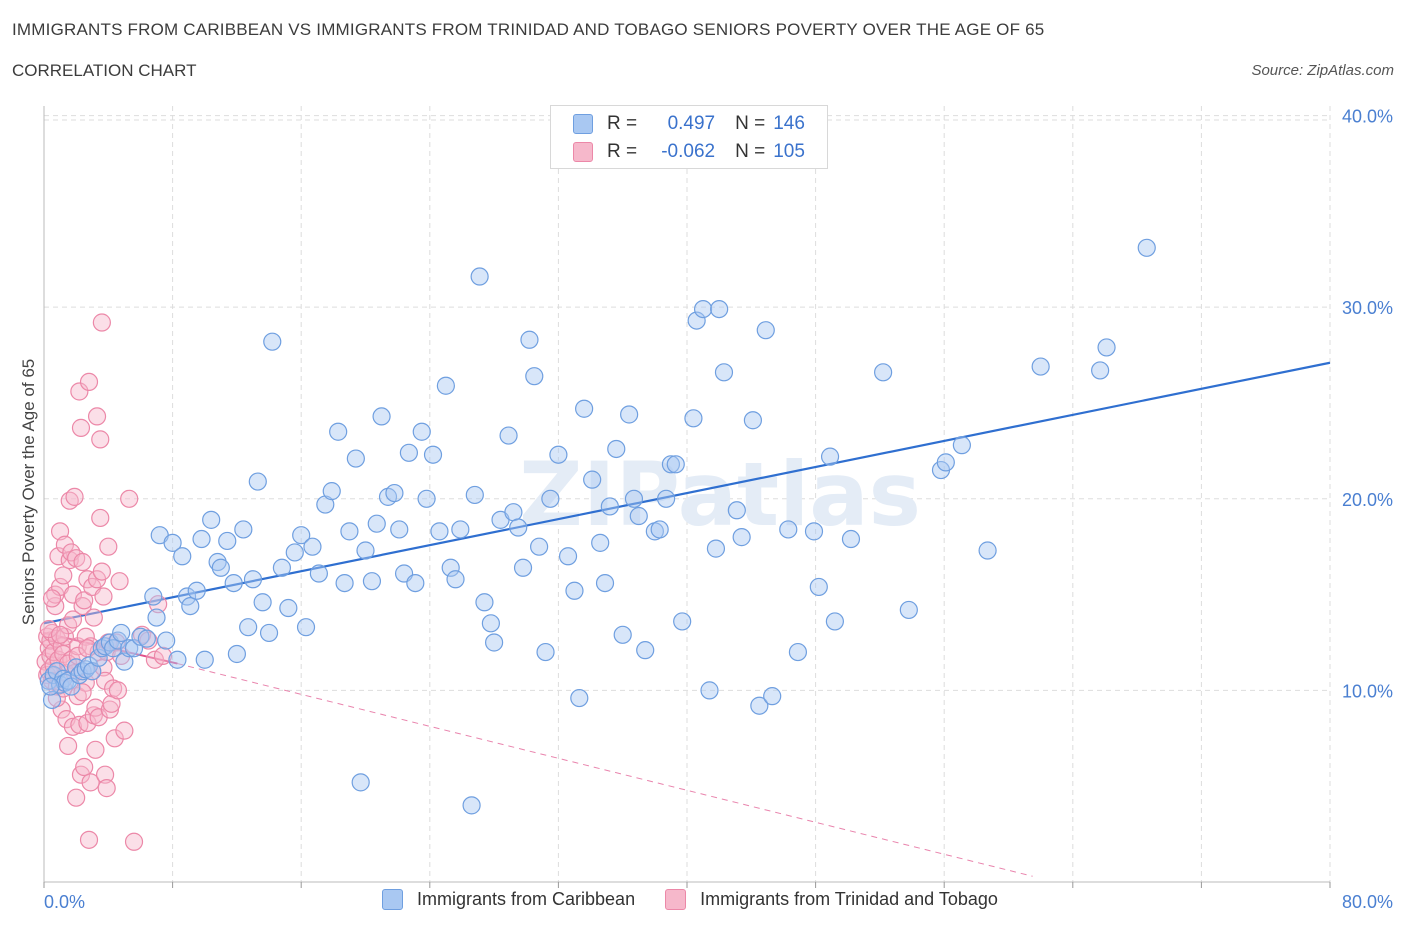 The width and height of the screenshot is (1406, 930). Describe the element at coordinates (392, 899) in the screenshot. I see `bottom-legend-swatch-blue` at that location.